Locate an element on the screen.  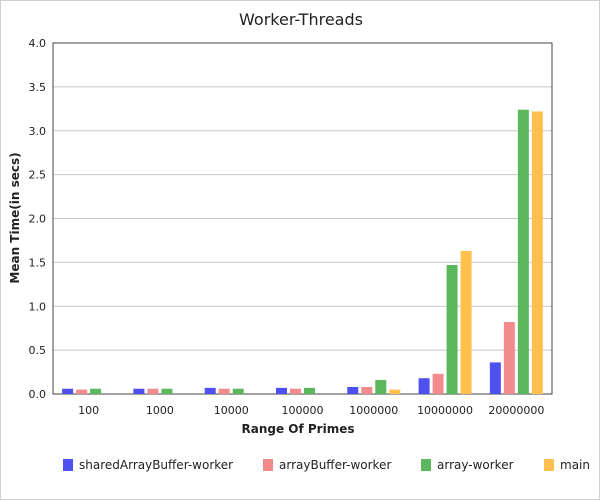
x-tick-label: 20000000 is located at coordinates (516, 410).